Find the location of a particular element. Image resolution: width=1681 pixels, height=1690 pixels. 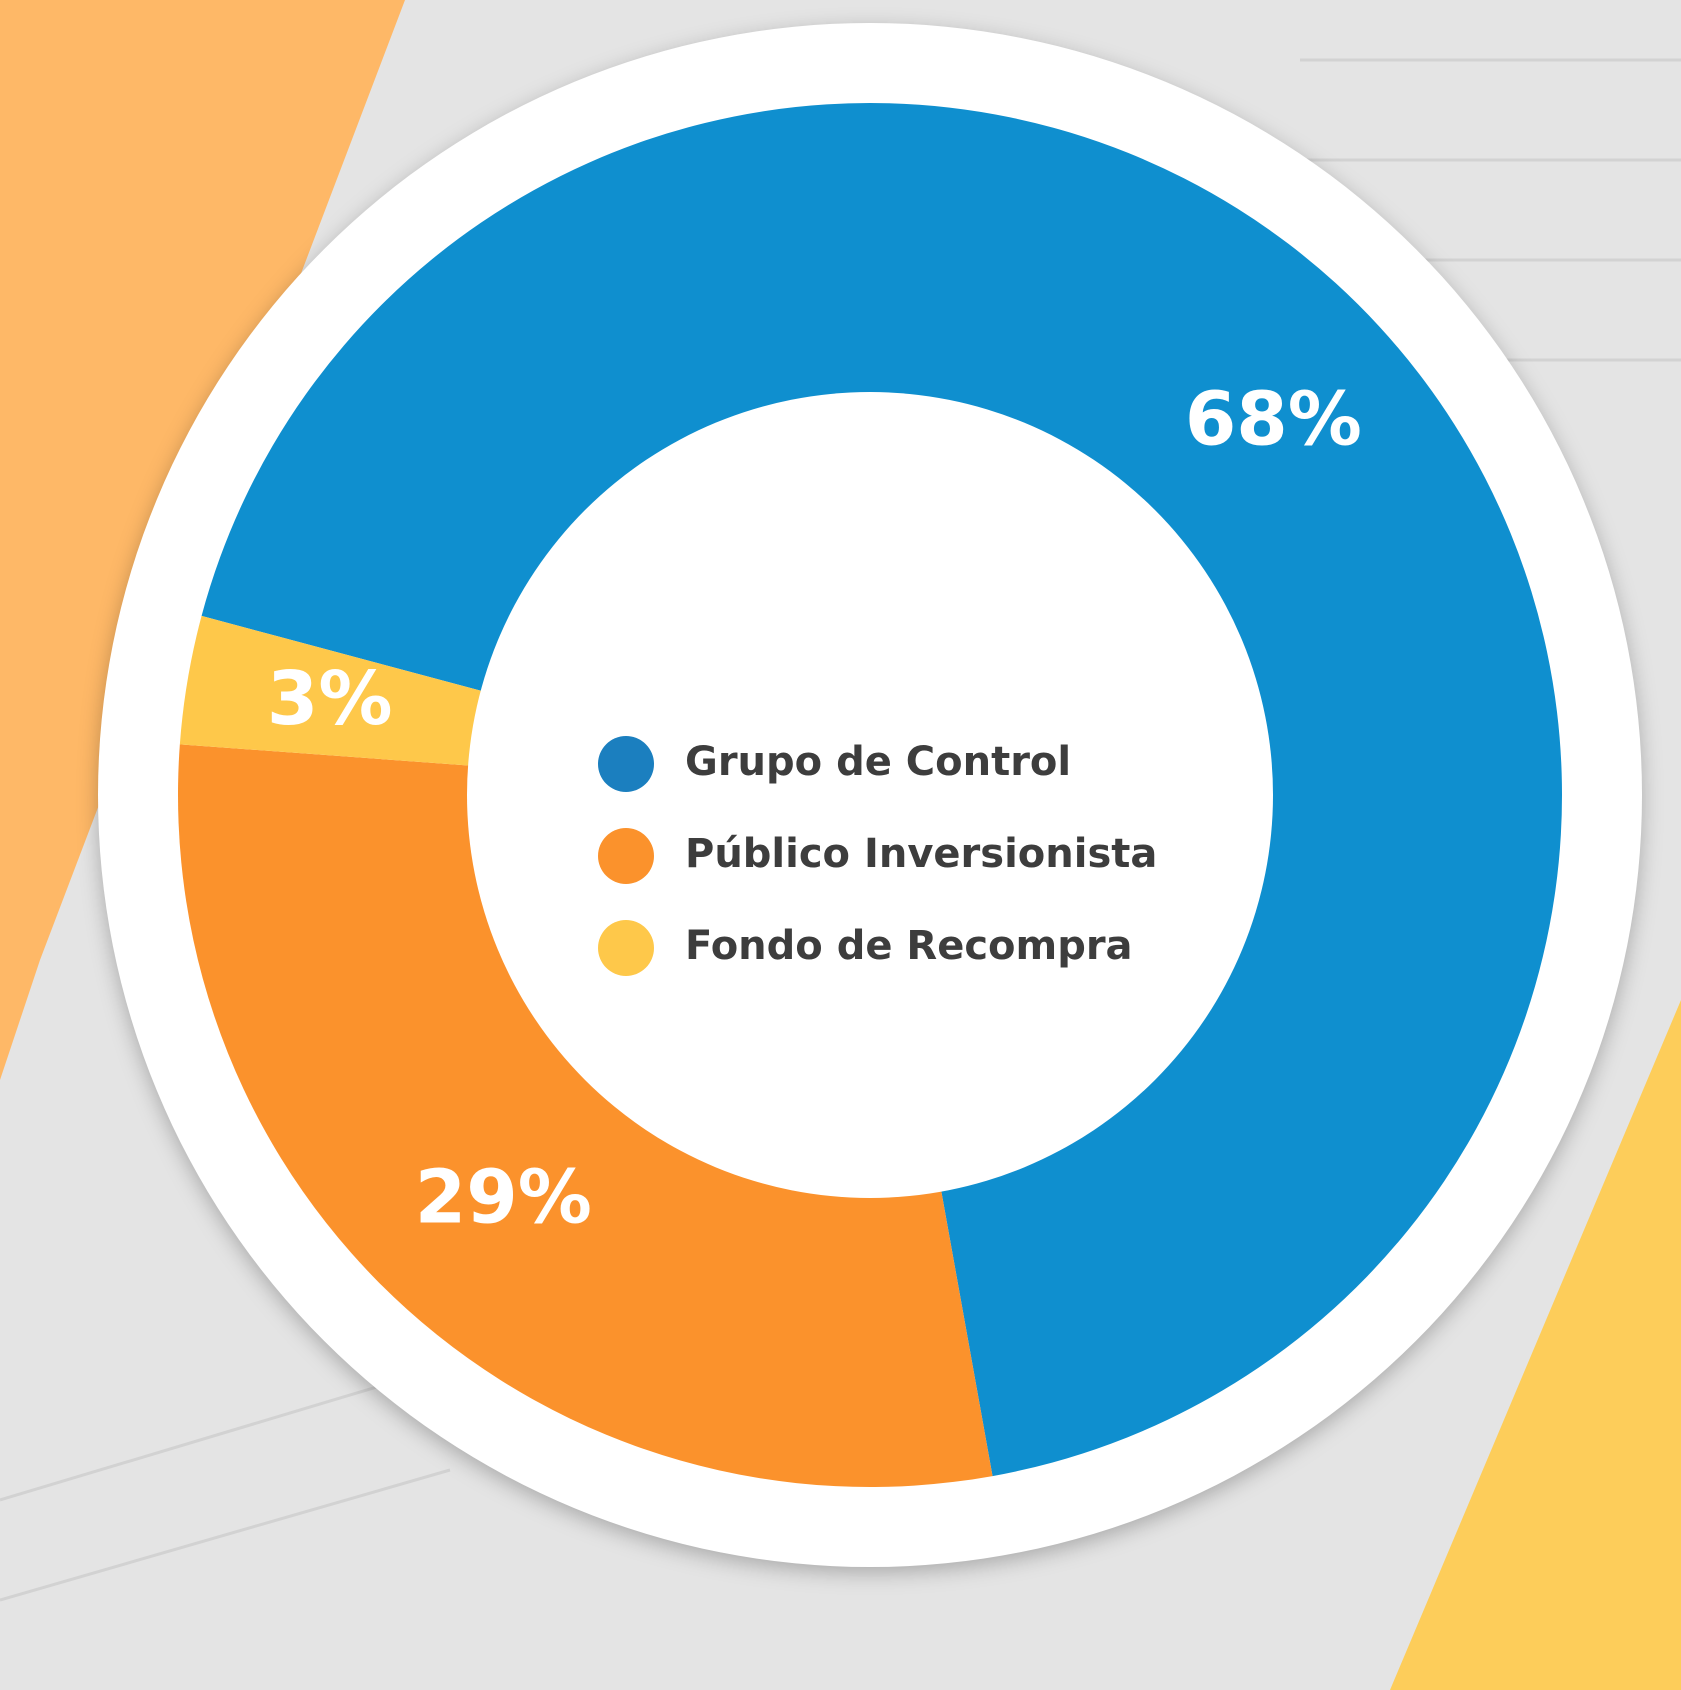

legend-label: Público Inversionista is located at coordinates (921, 854).